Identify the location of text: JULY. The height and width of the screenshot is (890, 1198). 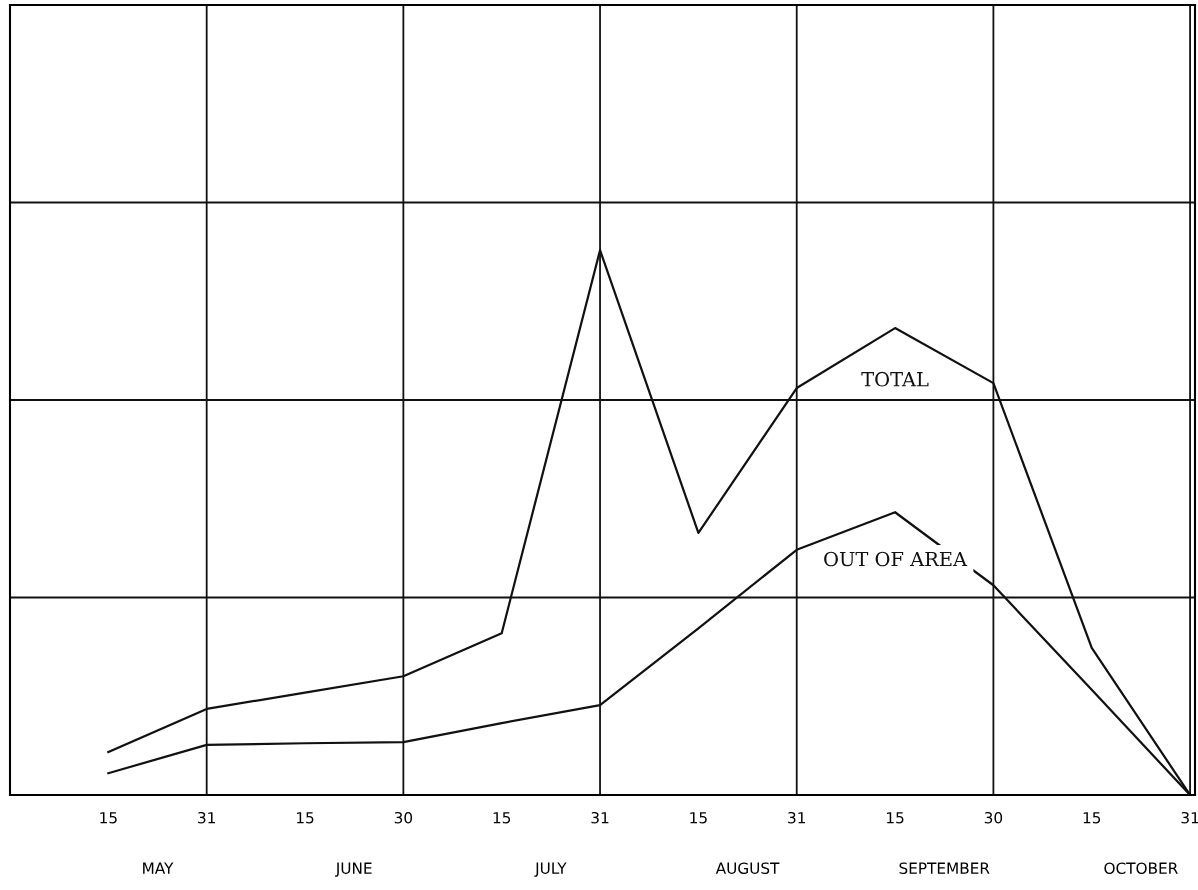
(550, 869).